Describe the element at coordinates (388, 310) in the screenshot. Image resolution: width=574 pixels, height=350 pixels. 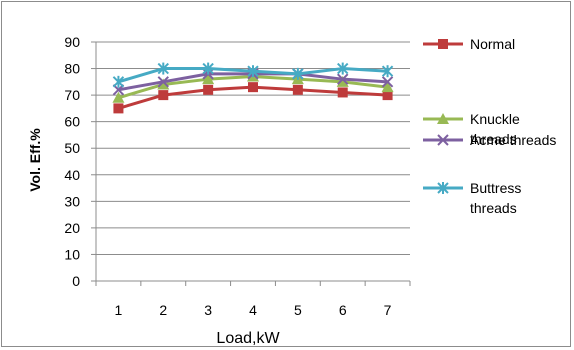
I see `x-tick-label: 7` at that location.